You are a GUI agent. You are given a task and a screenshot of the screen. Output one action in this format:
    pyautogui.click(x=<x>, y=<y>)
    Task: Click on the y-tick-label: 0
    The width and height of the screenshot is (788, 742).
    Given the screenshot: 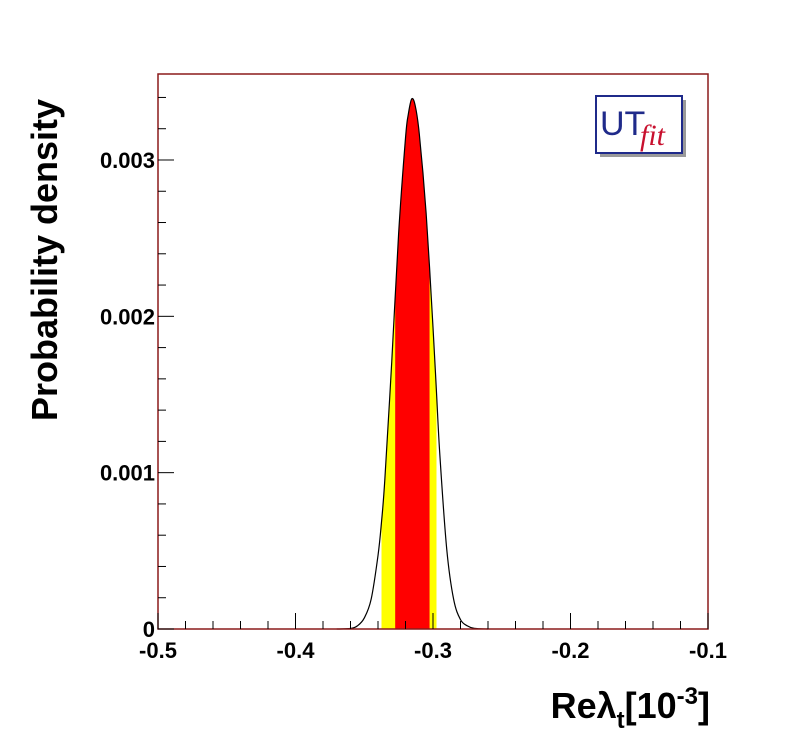 What is the action you would take?
    pyautogui.click(x=149, y=629)
    